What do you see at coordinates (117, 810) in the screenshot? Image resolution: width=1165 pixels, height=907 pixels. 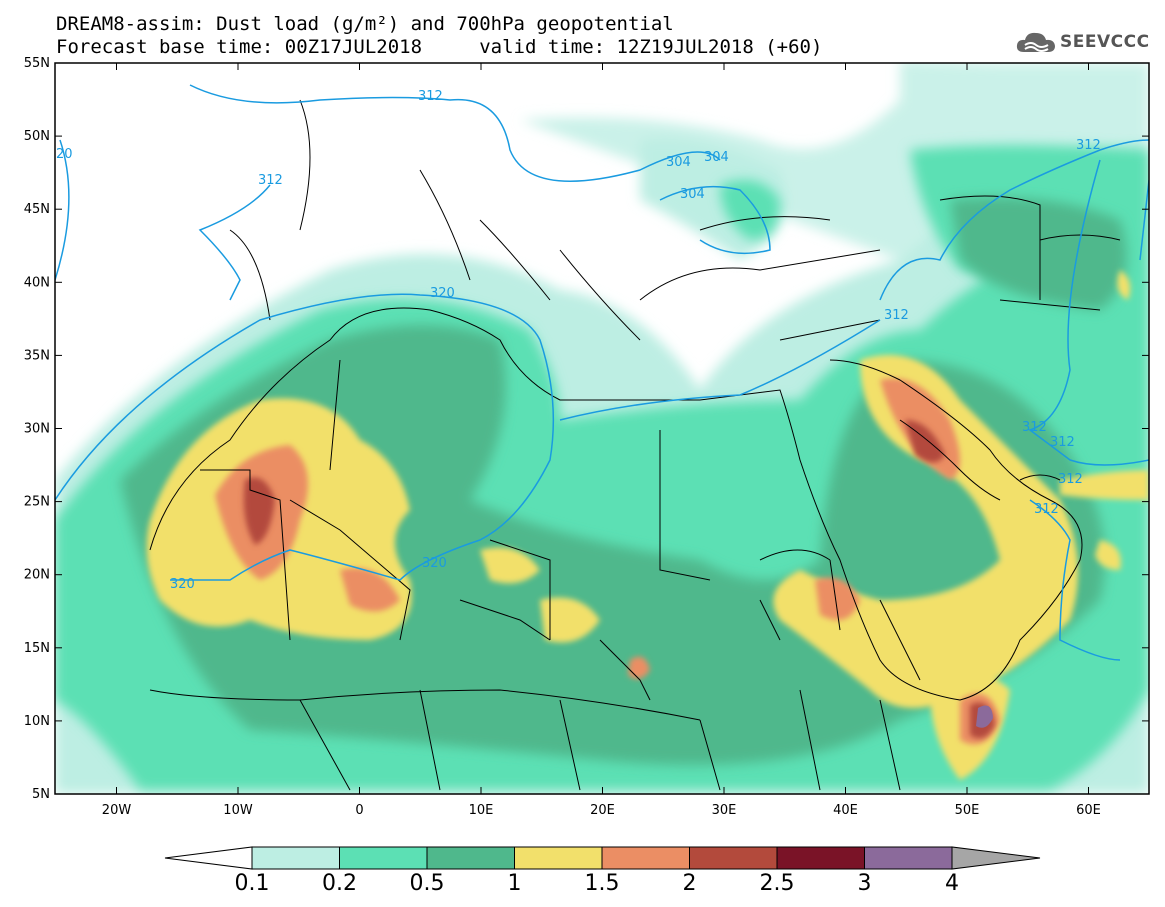 I see `lon-tick-label: 20W` at bounding box center [117, 810].